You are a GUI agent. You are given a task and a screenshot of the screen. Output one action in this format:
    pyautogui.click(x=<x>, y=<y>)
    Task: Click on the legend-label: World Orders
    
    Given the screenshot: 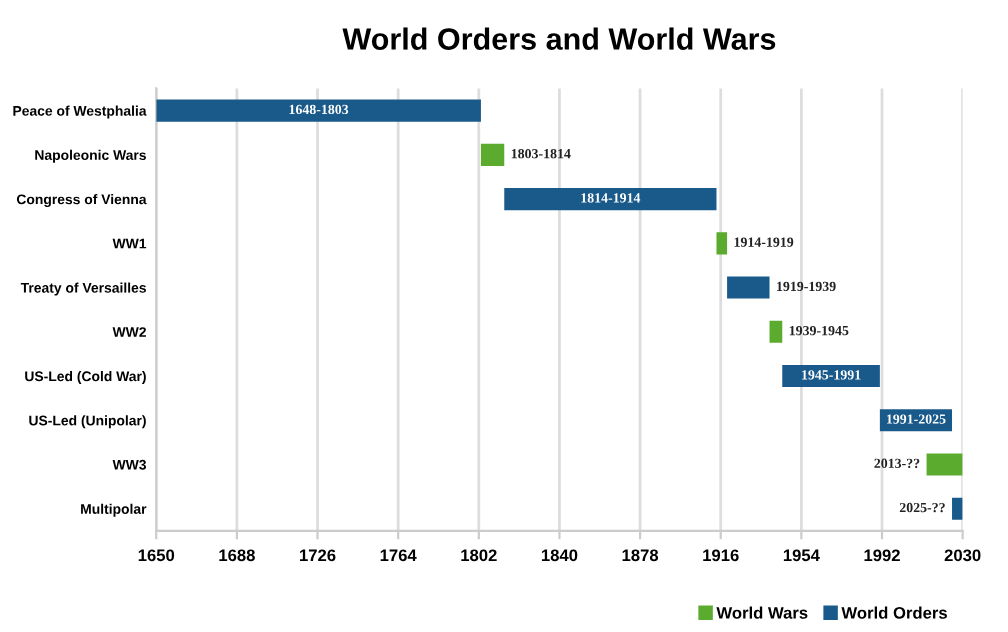 What is the action you would take?
    pyautogui.click(x=894, y=612)
    